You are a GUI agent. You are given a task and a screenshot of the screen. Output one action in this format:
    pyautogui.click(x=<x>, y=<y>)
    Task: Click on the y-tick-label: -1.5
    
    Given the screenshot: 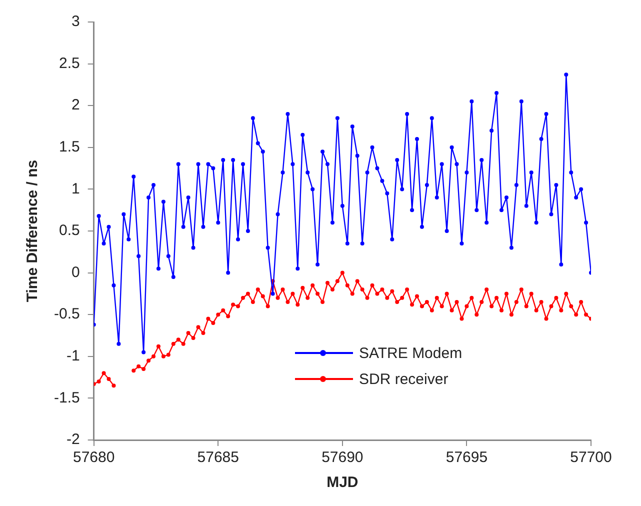 What is the action you would take?
    pyautogui.click(x=67, y=397)
    